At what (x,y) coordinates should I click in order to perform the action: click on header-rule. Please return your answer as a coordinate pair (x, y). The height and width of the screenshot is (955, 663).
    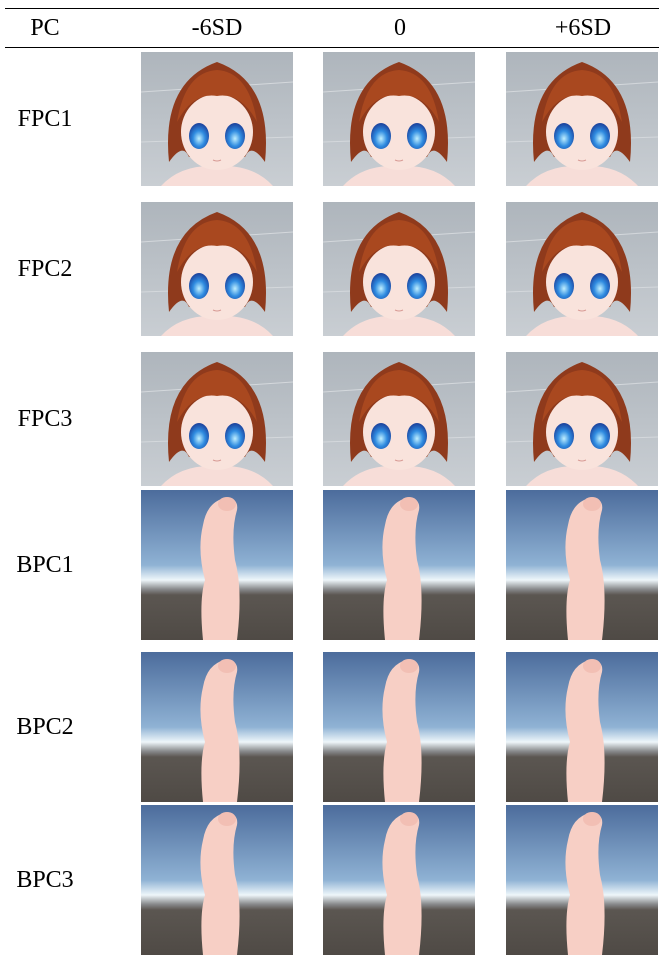
    Looking at the image, I should click on (332, 47).